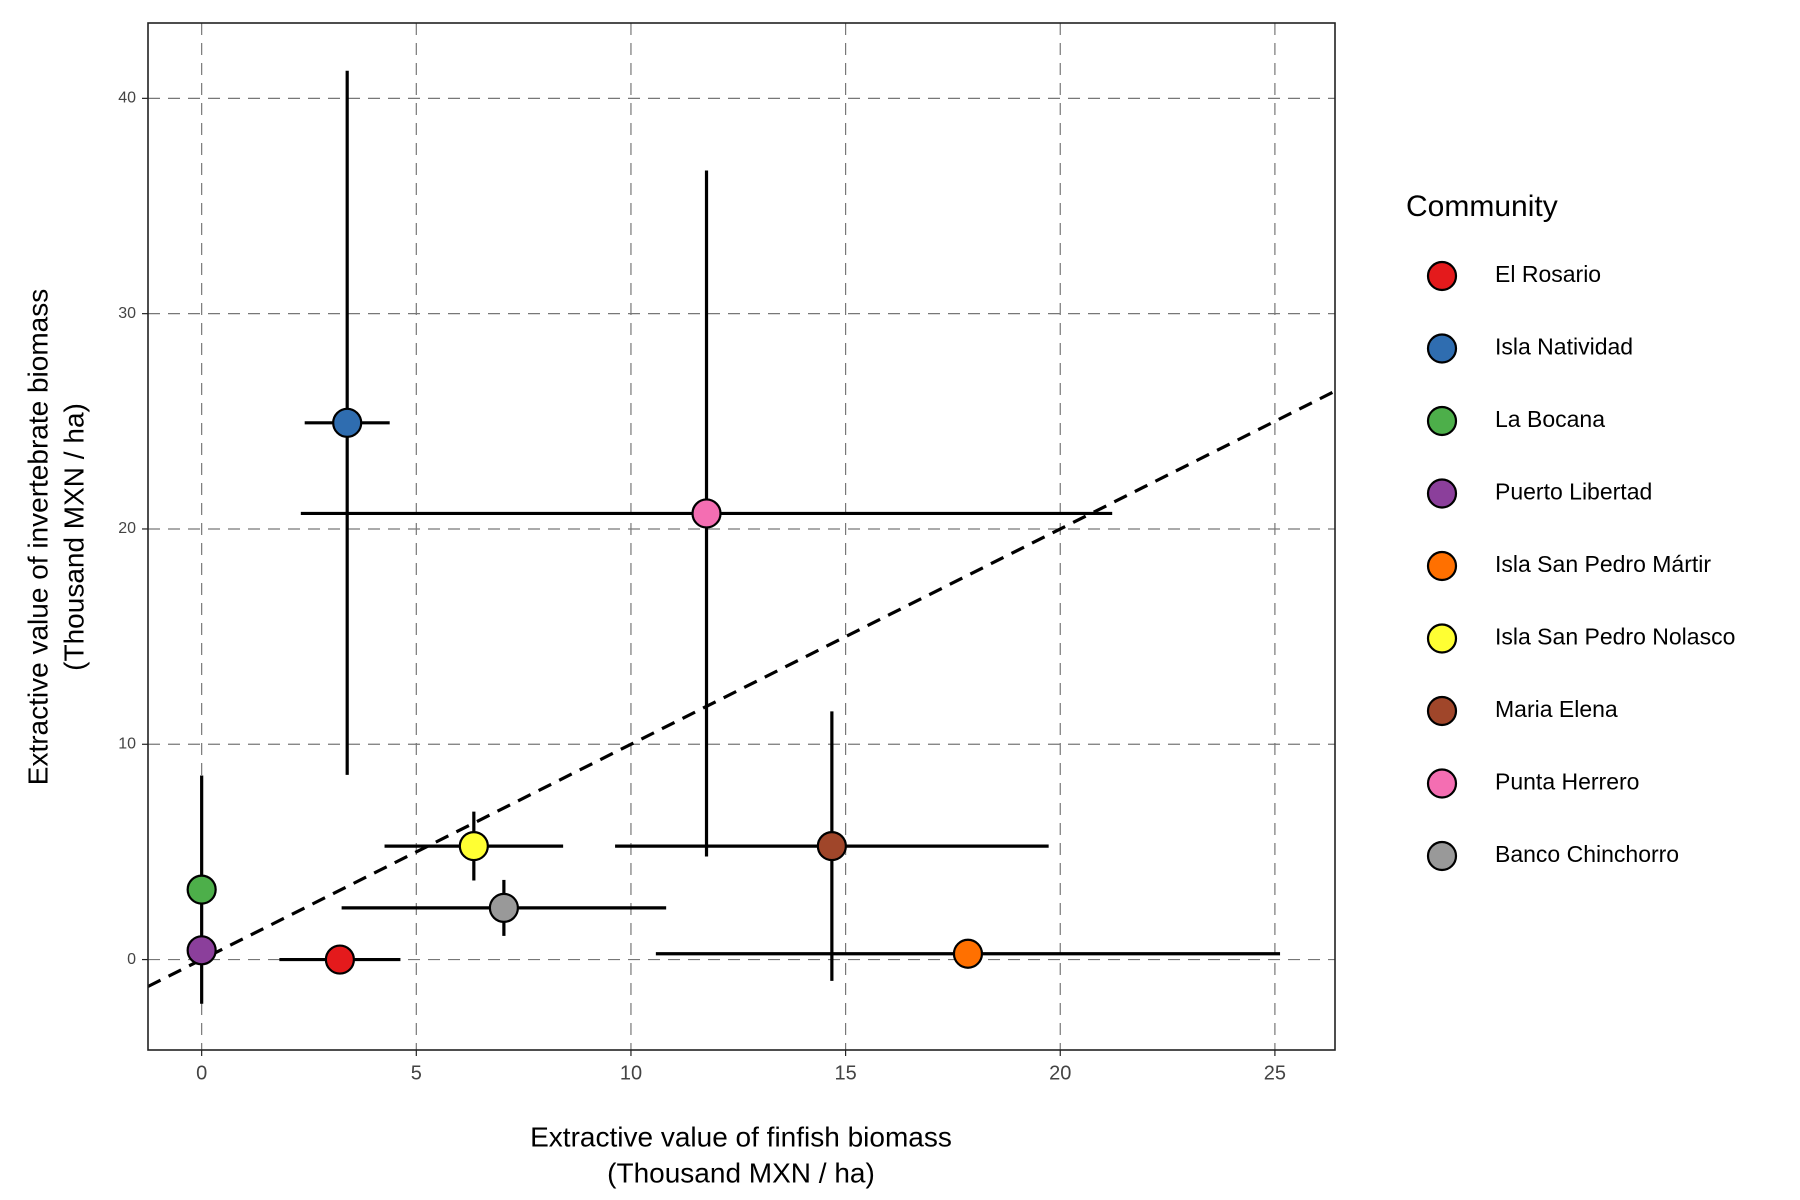  What do you see at coordinates (741, 1136) in the screenshot?
I see `x-axis-label: Extractive value of finfish biomass` at bounding box center [741, 1136].